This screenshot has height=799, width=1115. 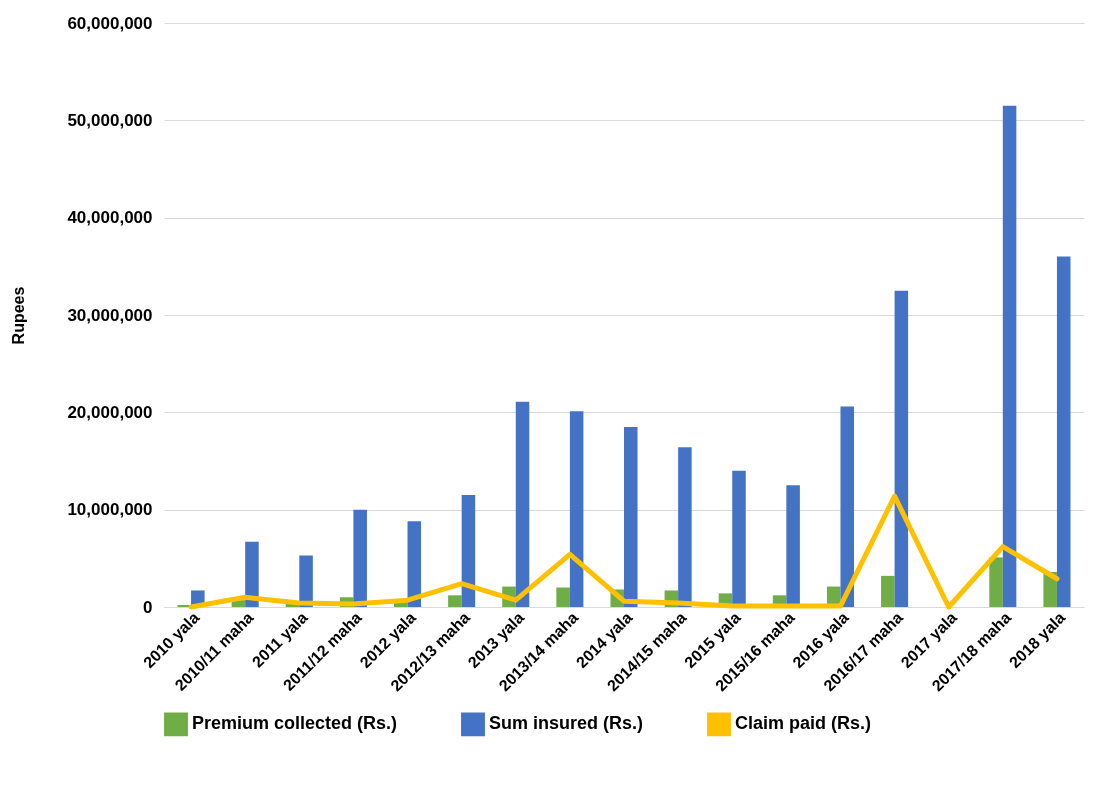 What do you see at coordinates (110, 120) in the screenshot?
I see `y-tick-label: 50,000,000` at bounding box center [110, 120].